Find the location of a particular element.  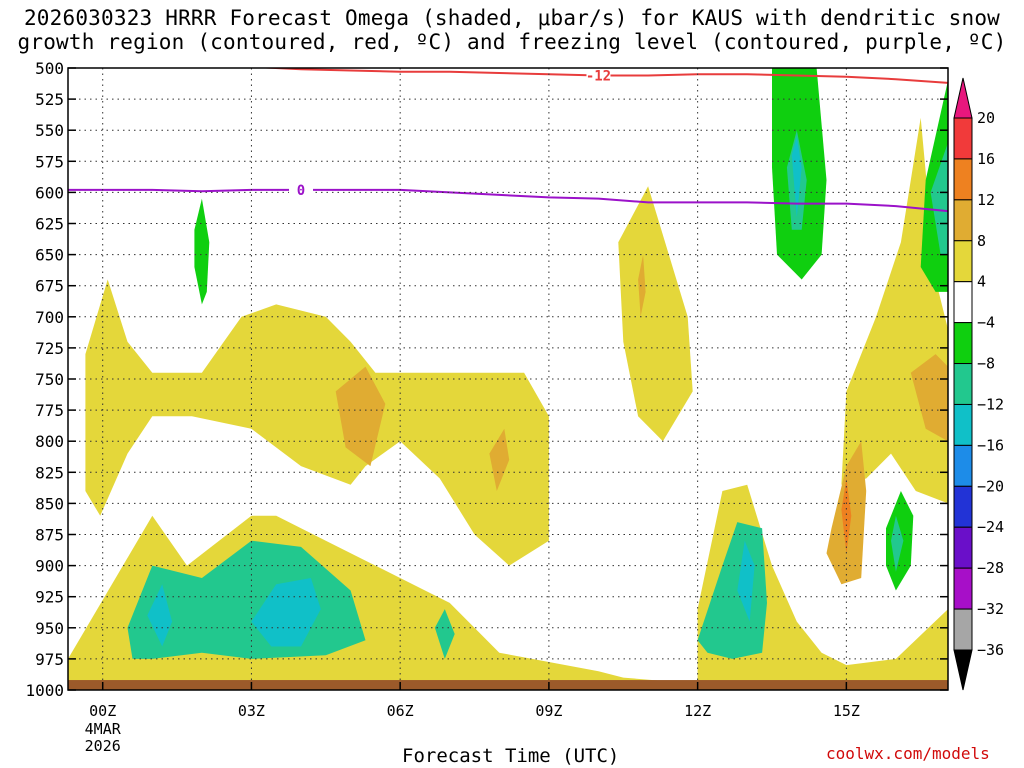

colorbar-tick-7: −12 is located at coordinates (990, 404).